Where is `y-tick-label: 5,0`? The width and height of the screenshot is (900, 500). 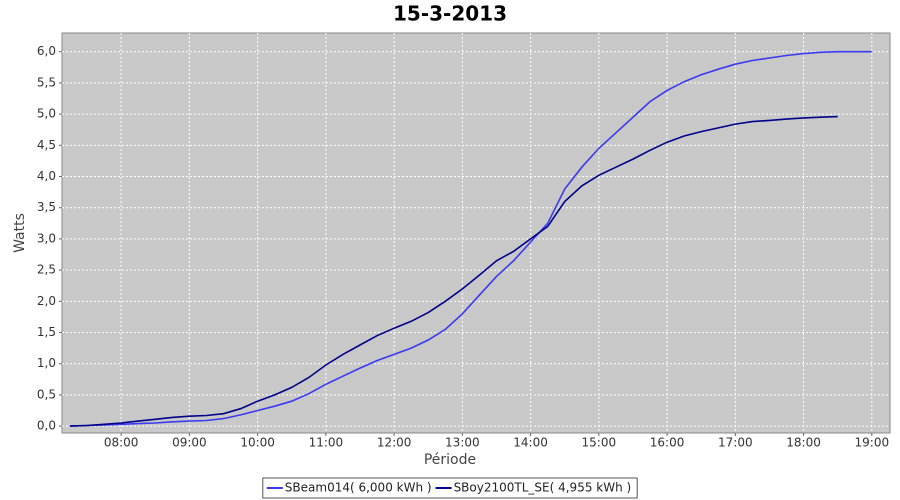
y-tick-label: 5,0 is located at coordinates (46, 114).